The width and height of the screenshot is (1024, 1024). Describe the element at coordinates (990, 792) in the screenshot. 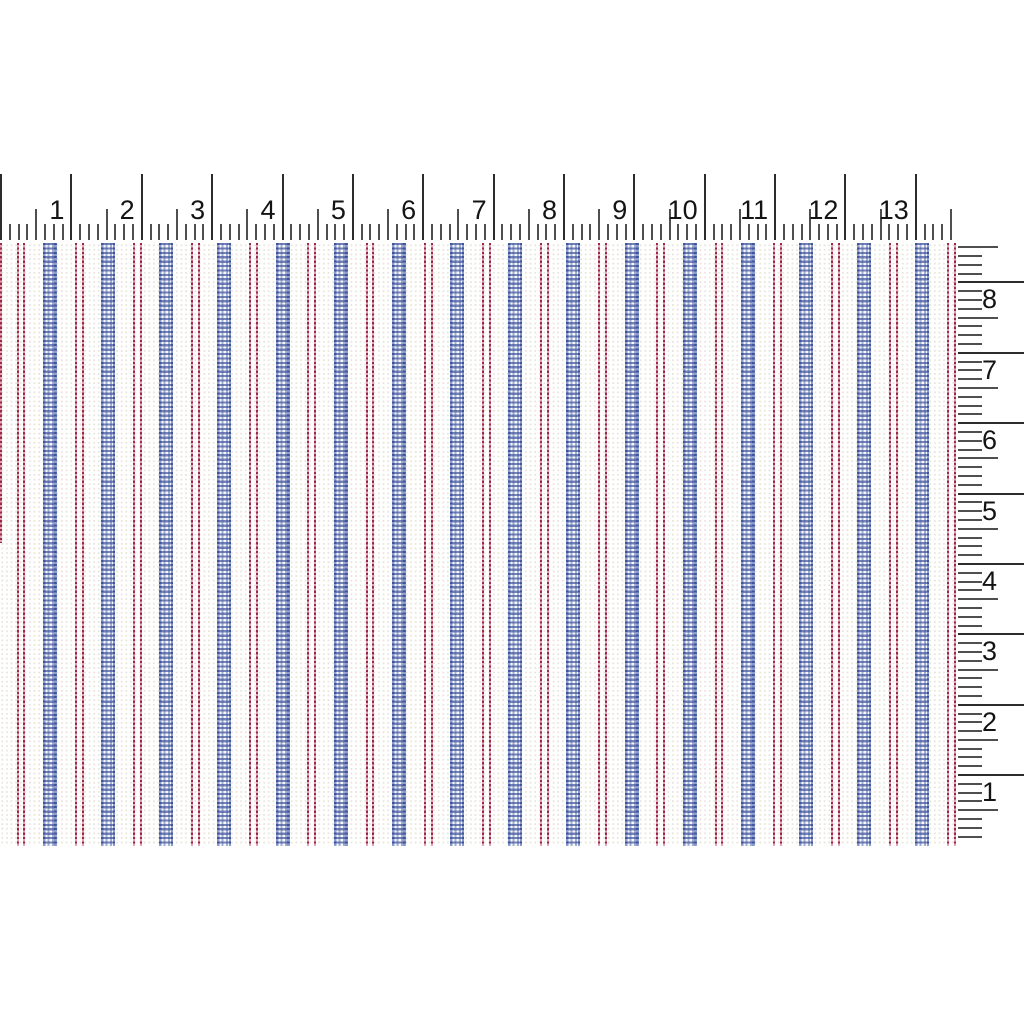

I see `ruler-number-1: 1` at that location.